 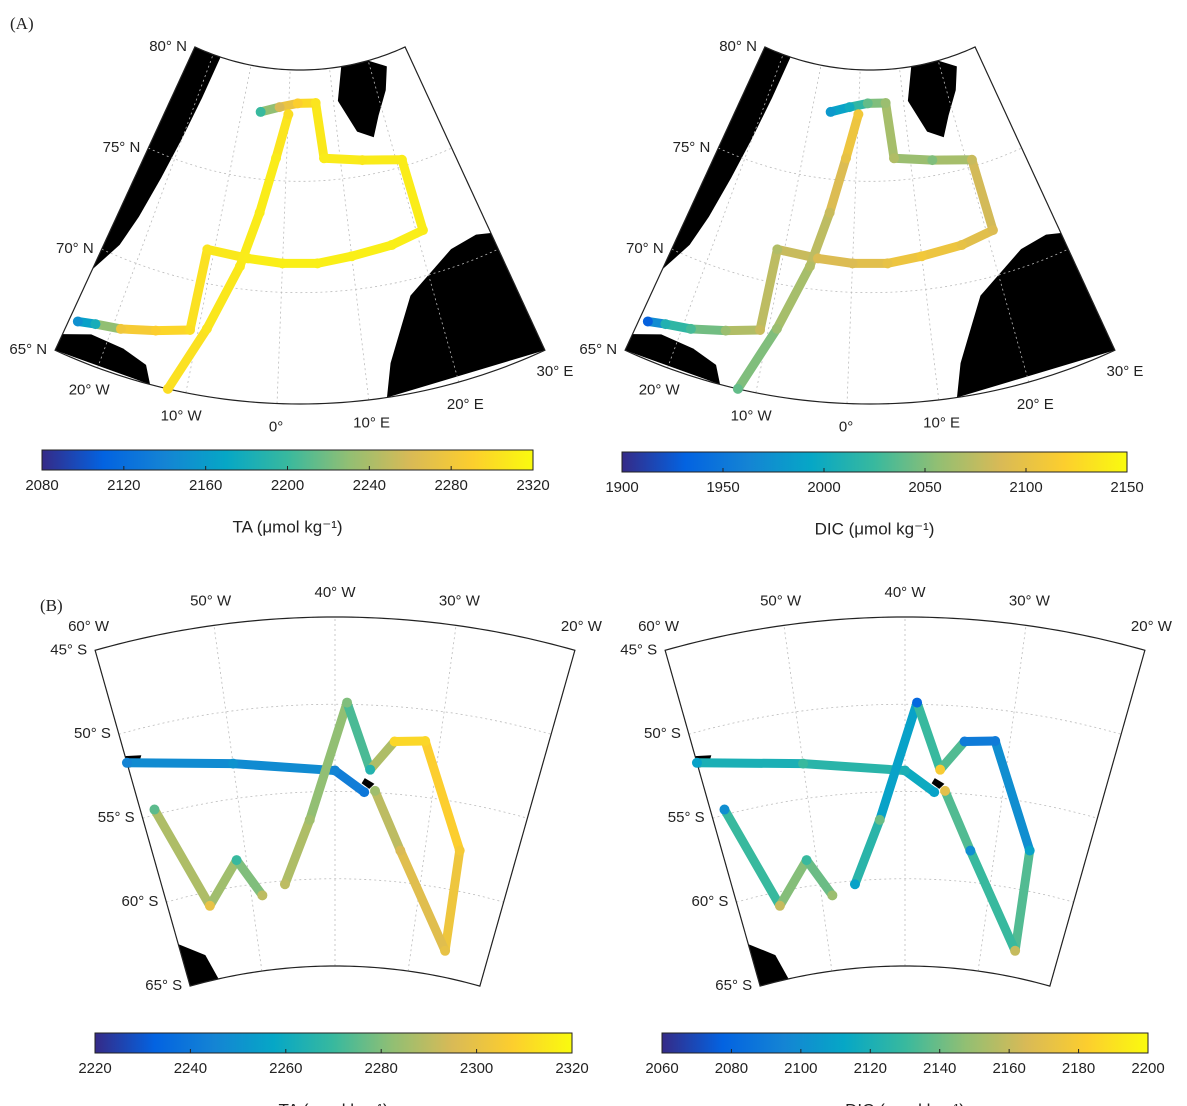 What do you see at coordinates (1035, 404) in the screenshot?
I see `lon-label: 20° E` at bounding box center [1035, 404].